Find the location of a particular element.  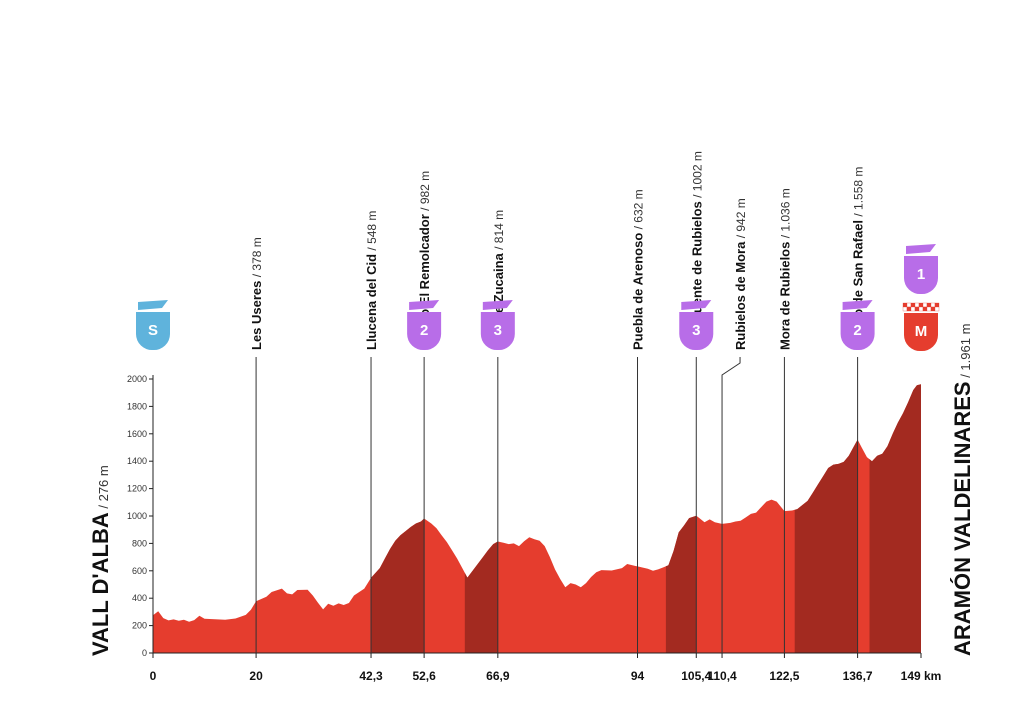

x-tick-label-4: 66,9 is located at coordinates (498, 676).